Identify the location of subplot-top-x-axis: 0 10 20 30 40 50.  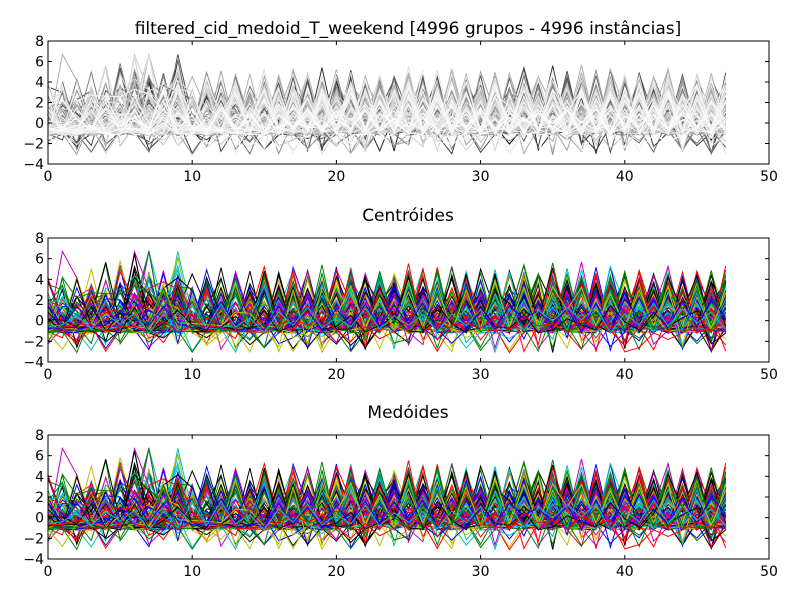
(411, 177).